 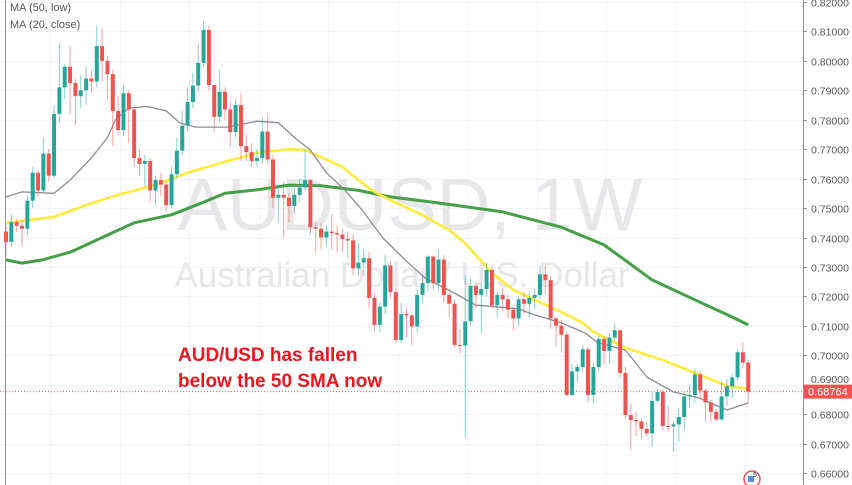 What do you see at coordinates (830, 269) in the screenshot?
I see `axis-tick-label: 0.73000` at bounding box center [830, 269].